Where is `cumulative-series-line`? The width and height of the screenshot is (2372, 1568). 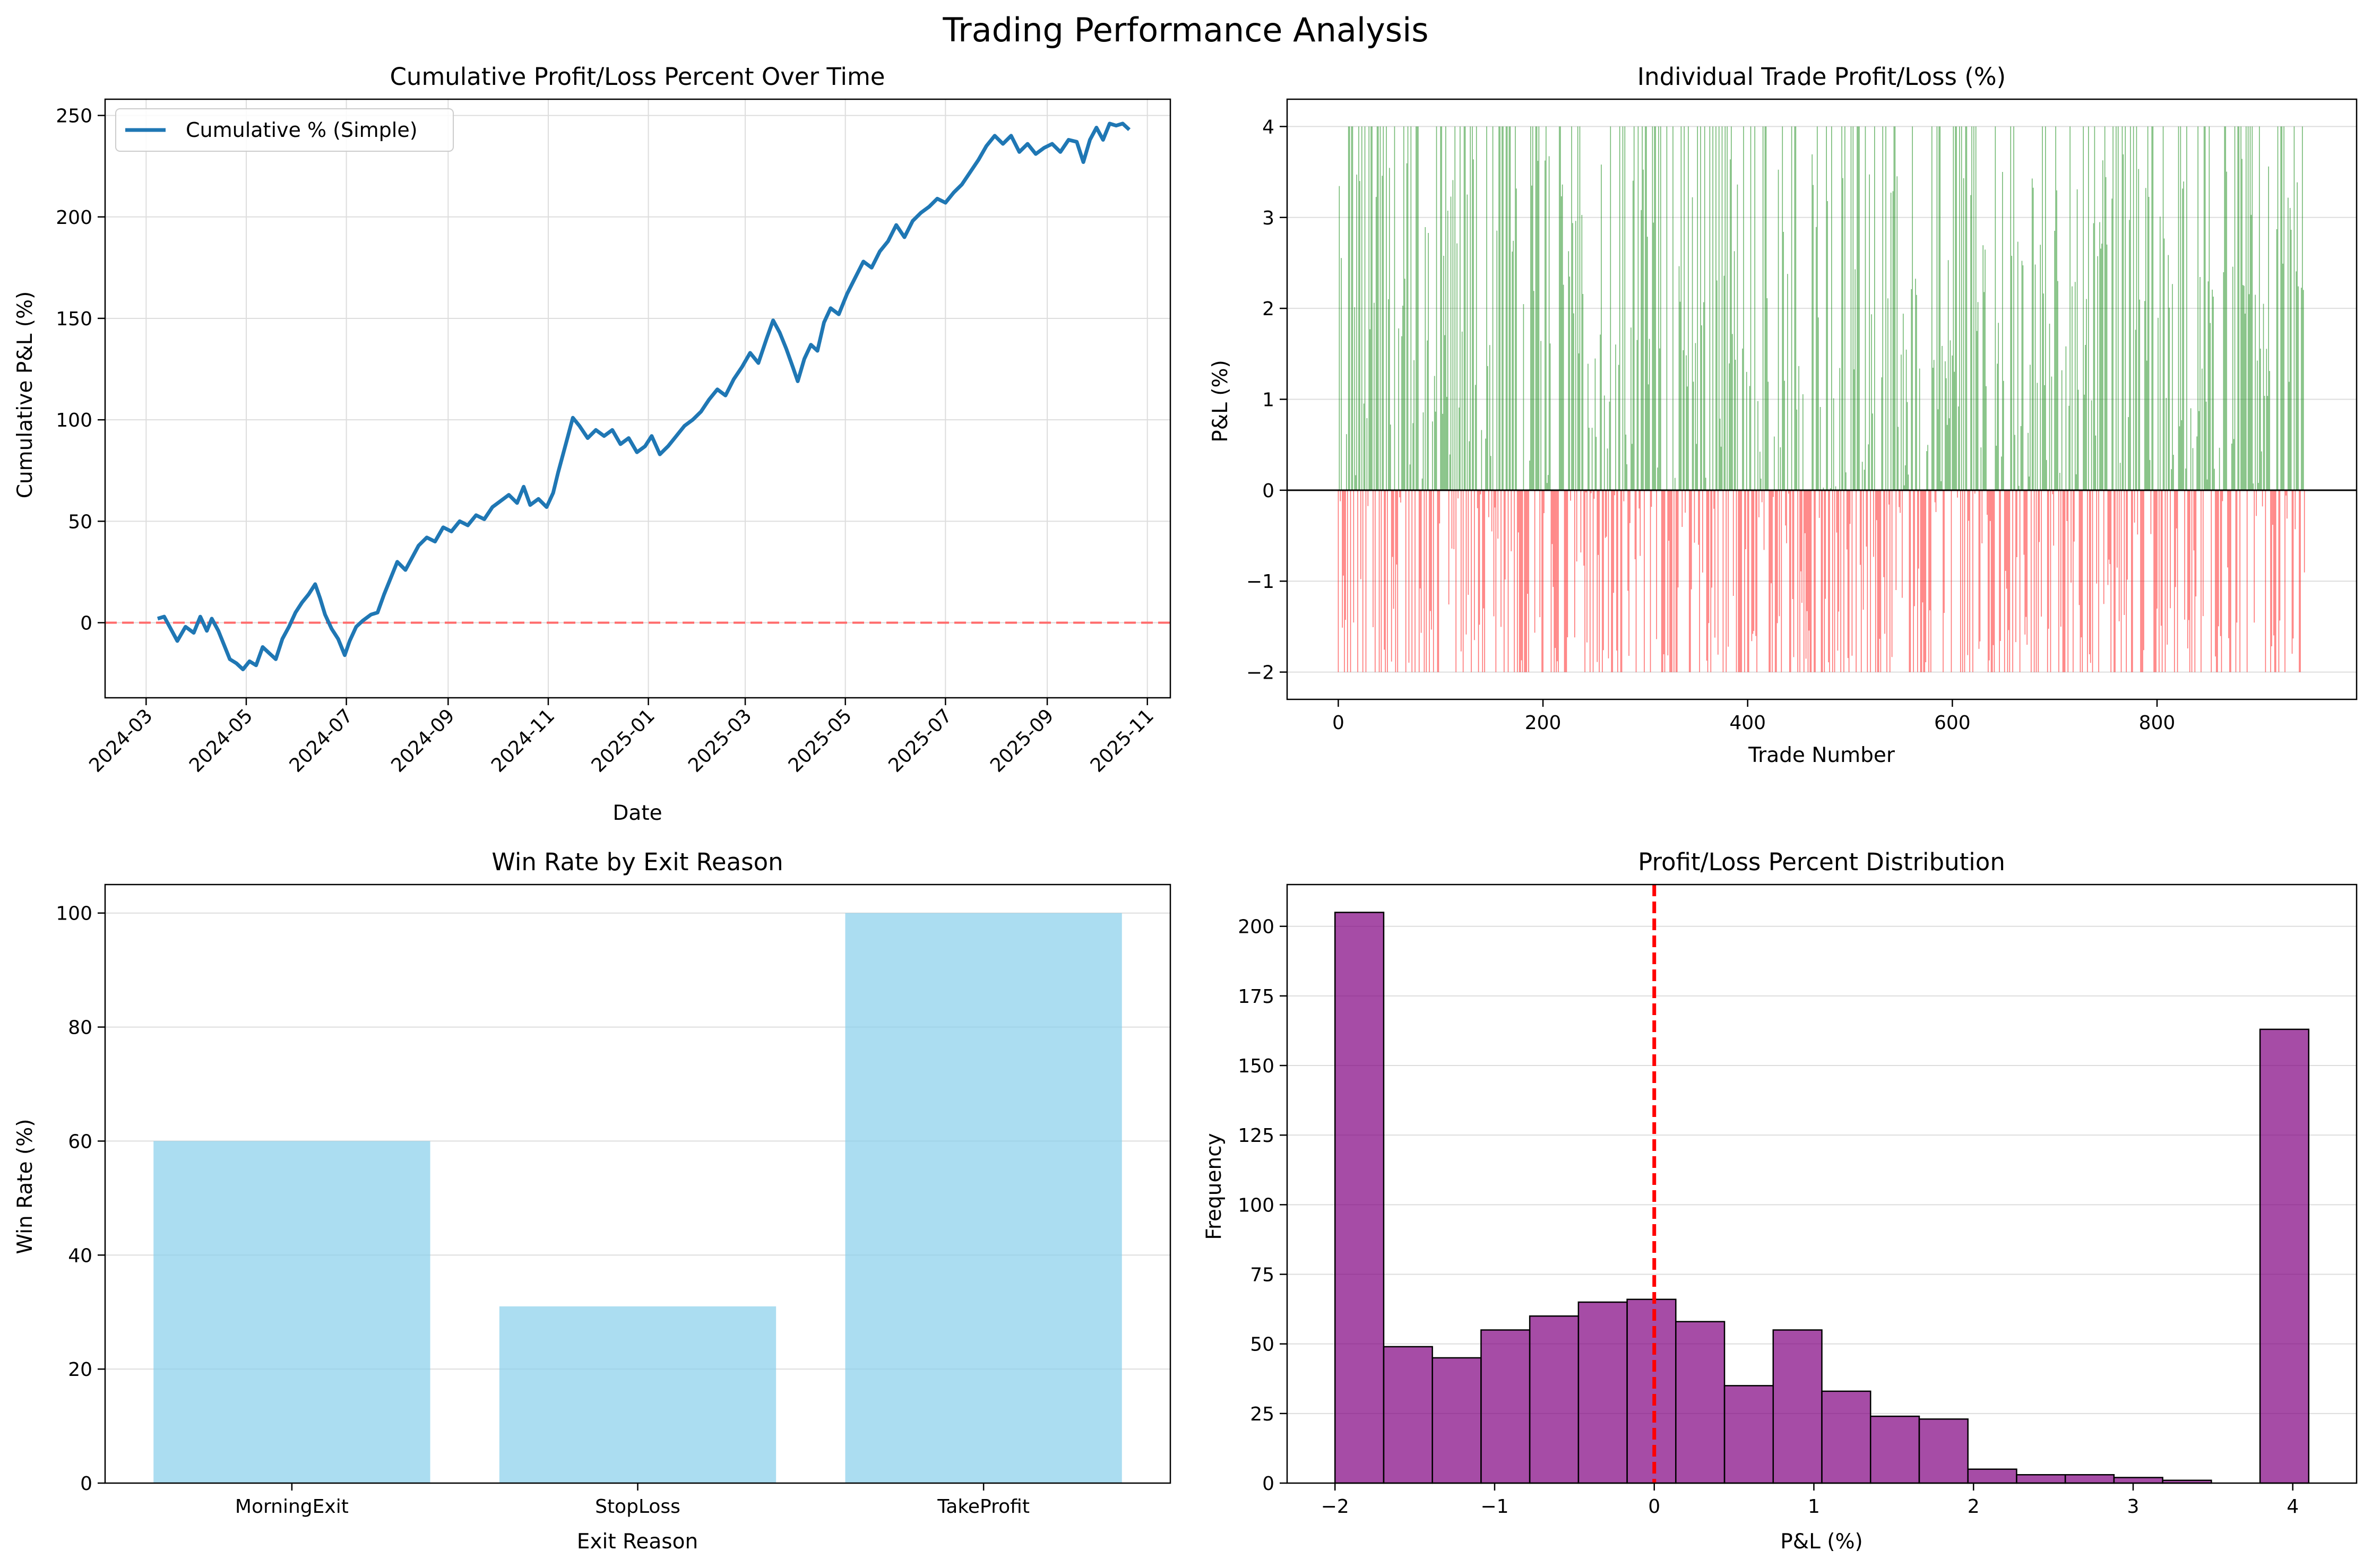
cumulative-series-line is located at coordinates (644, 396).